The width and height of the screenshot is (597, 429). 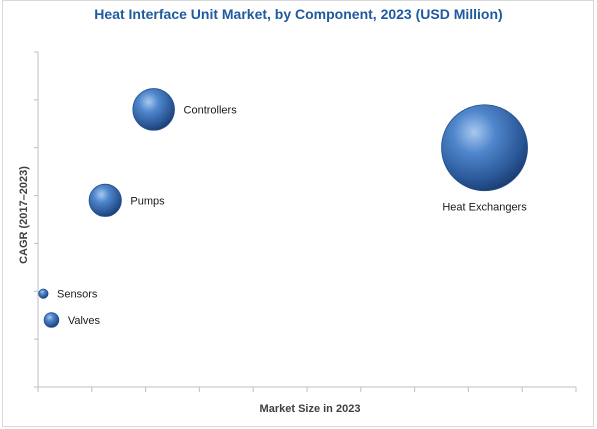 What do you see at coordinates (484, 208) in the screenshot?
I see `bubble-label-heat-exchangers: Heat Exchangers` at bounding box center [484, 208].